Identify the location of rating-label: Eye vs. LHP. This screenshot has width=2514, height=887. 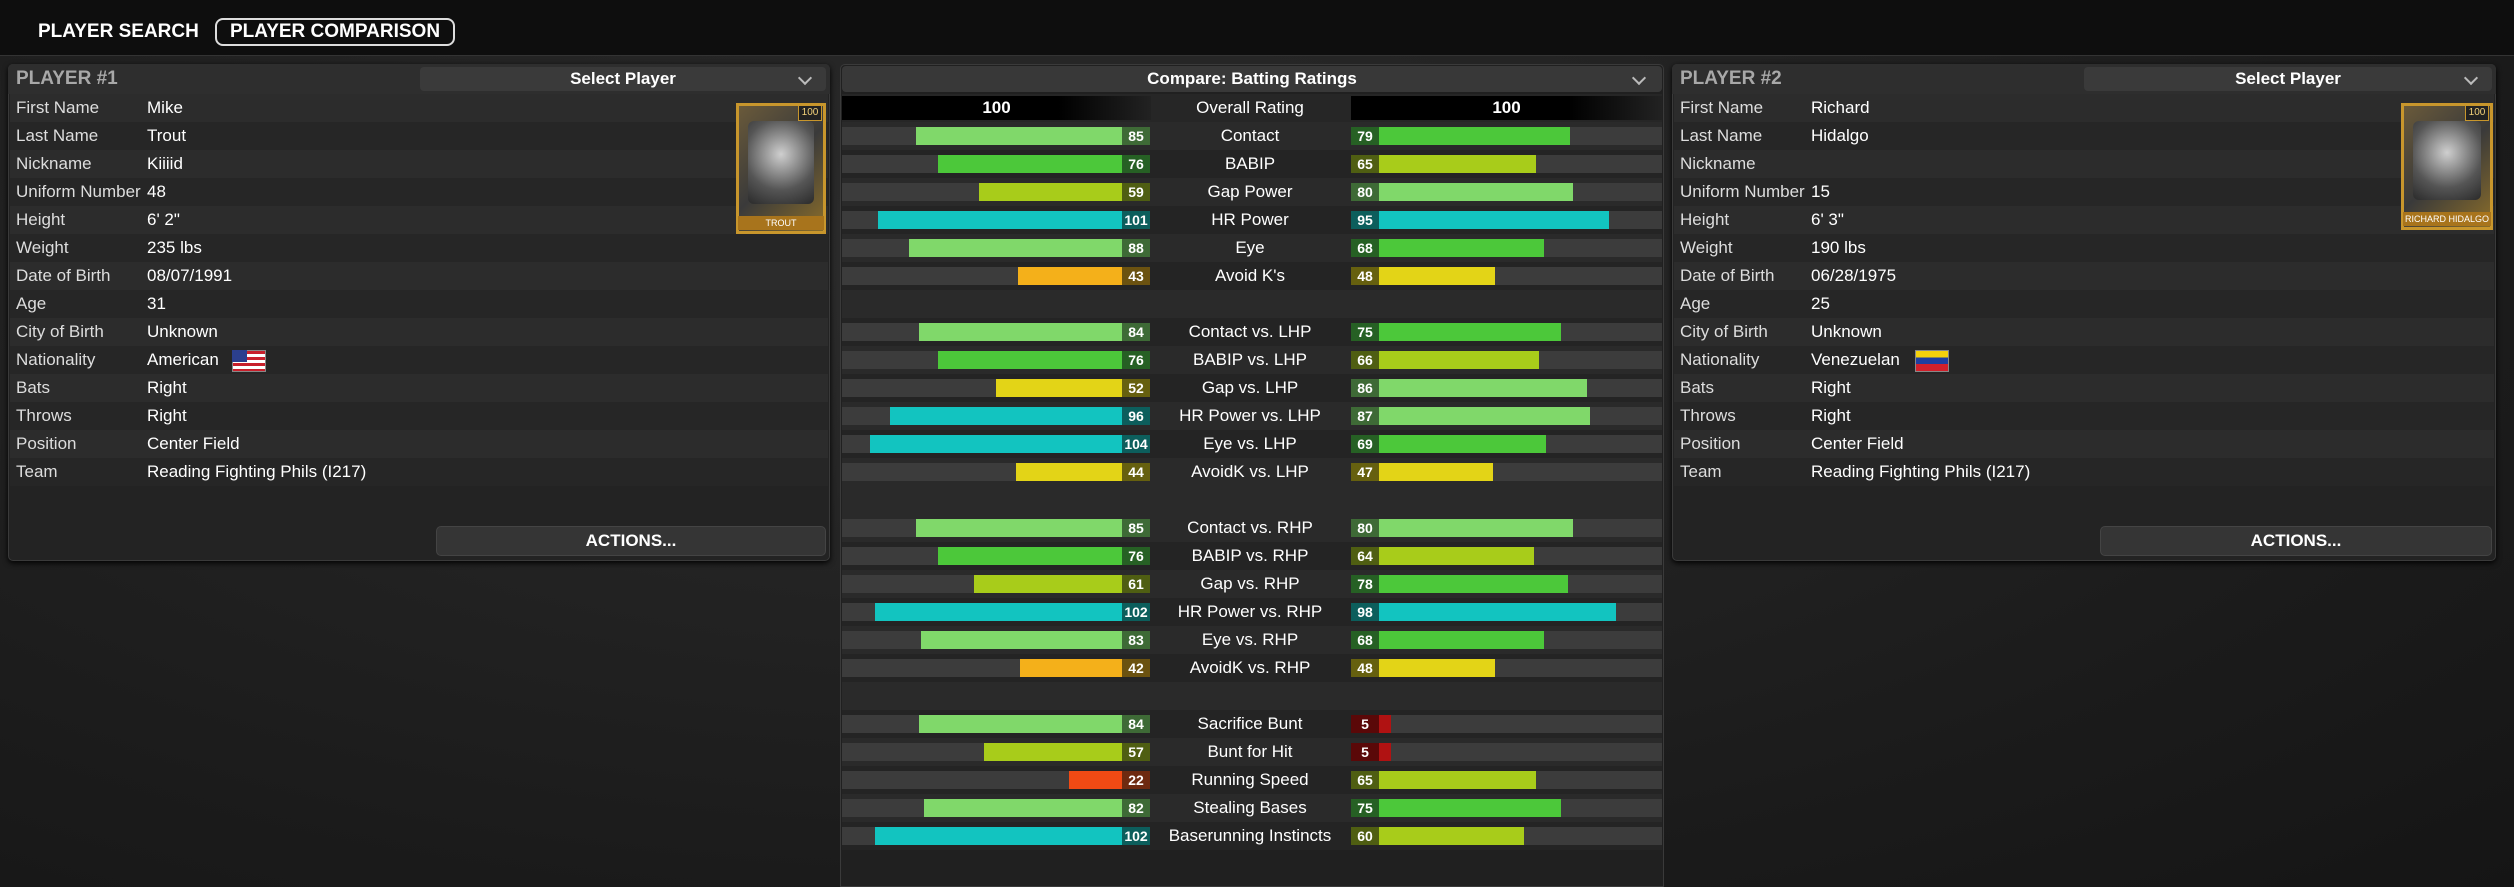
(1250, 443).